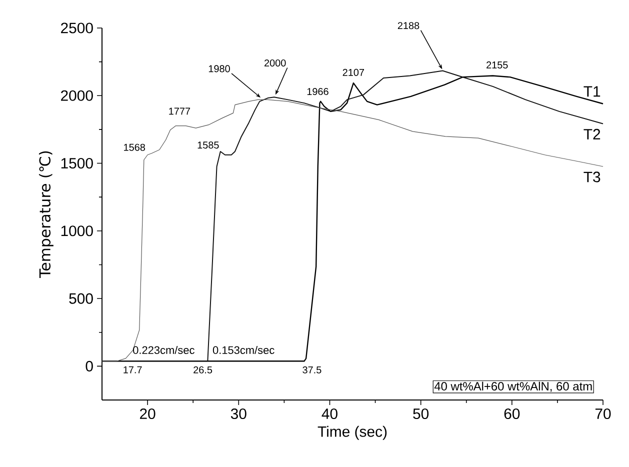 Image resolution: width=629 pixels, height=467 pixels. I want to click on y-tick-label: 0, so click(89, 366).